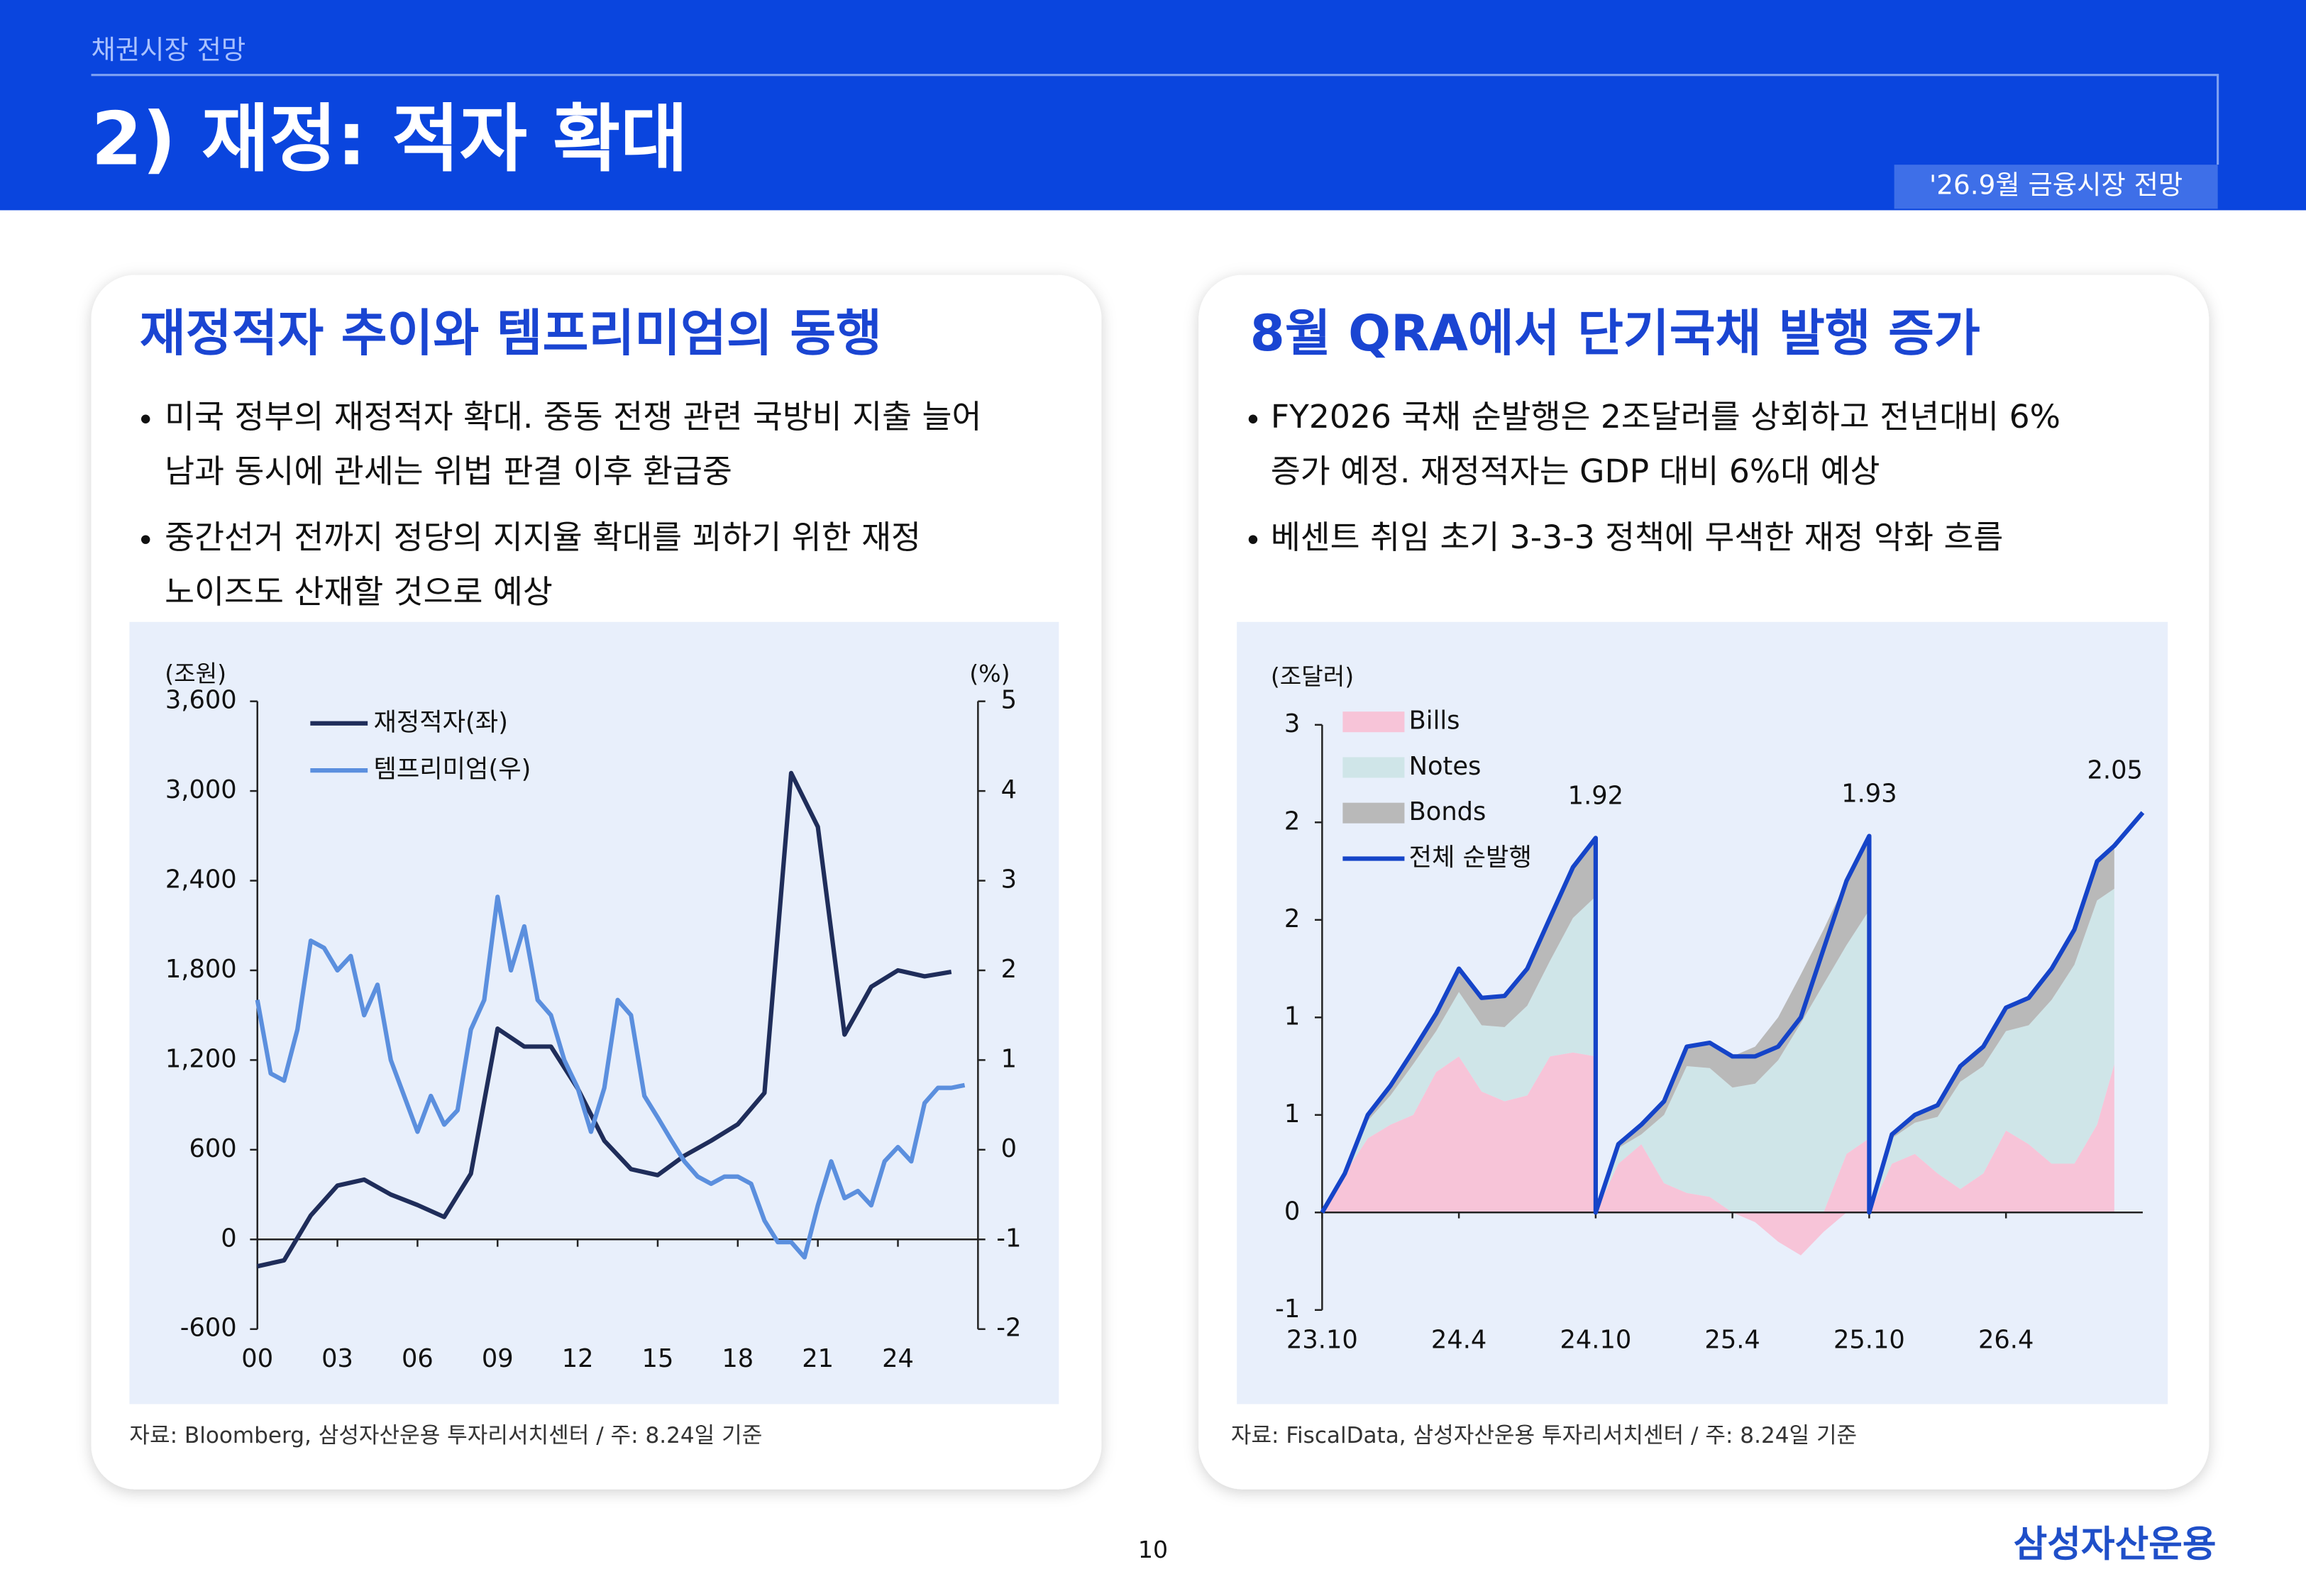 The width and height of the screenshot is (2306, 1596). I want to click on y-tick-label: -600, so click(209, 1329).